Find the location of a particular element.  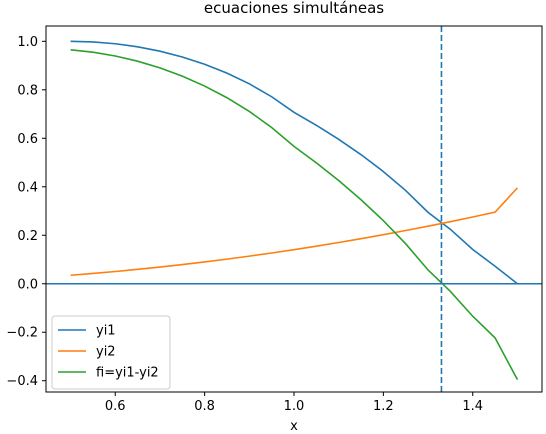

y-tick-label: −0.4 is located at coordinates (22, 381).